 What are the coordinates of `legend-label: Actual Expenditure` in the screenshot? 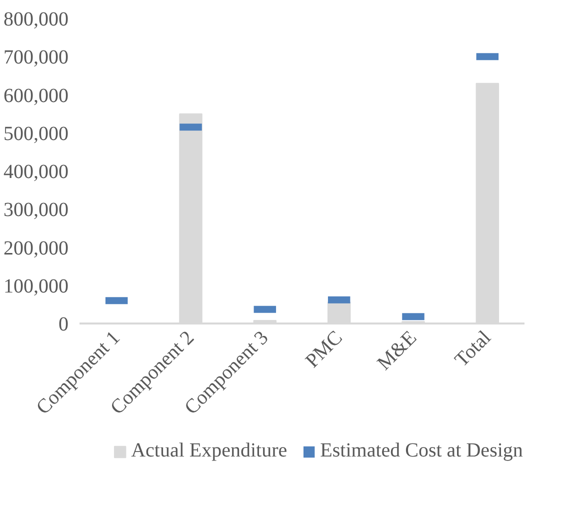 It's located at (209, 451).